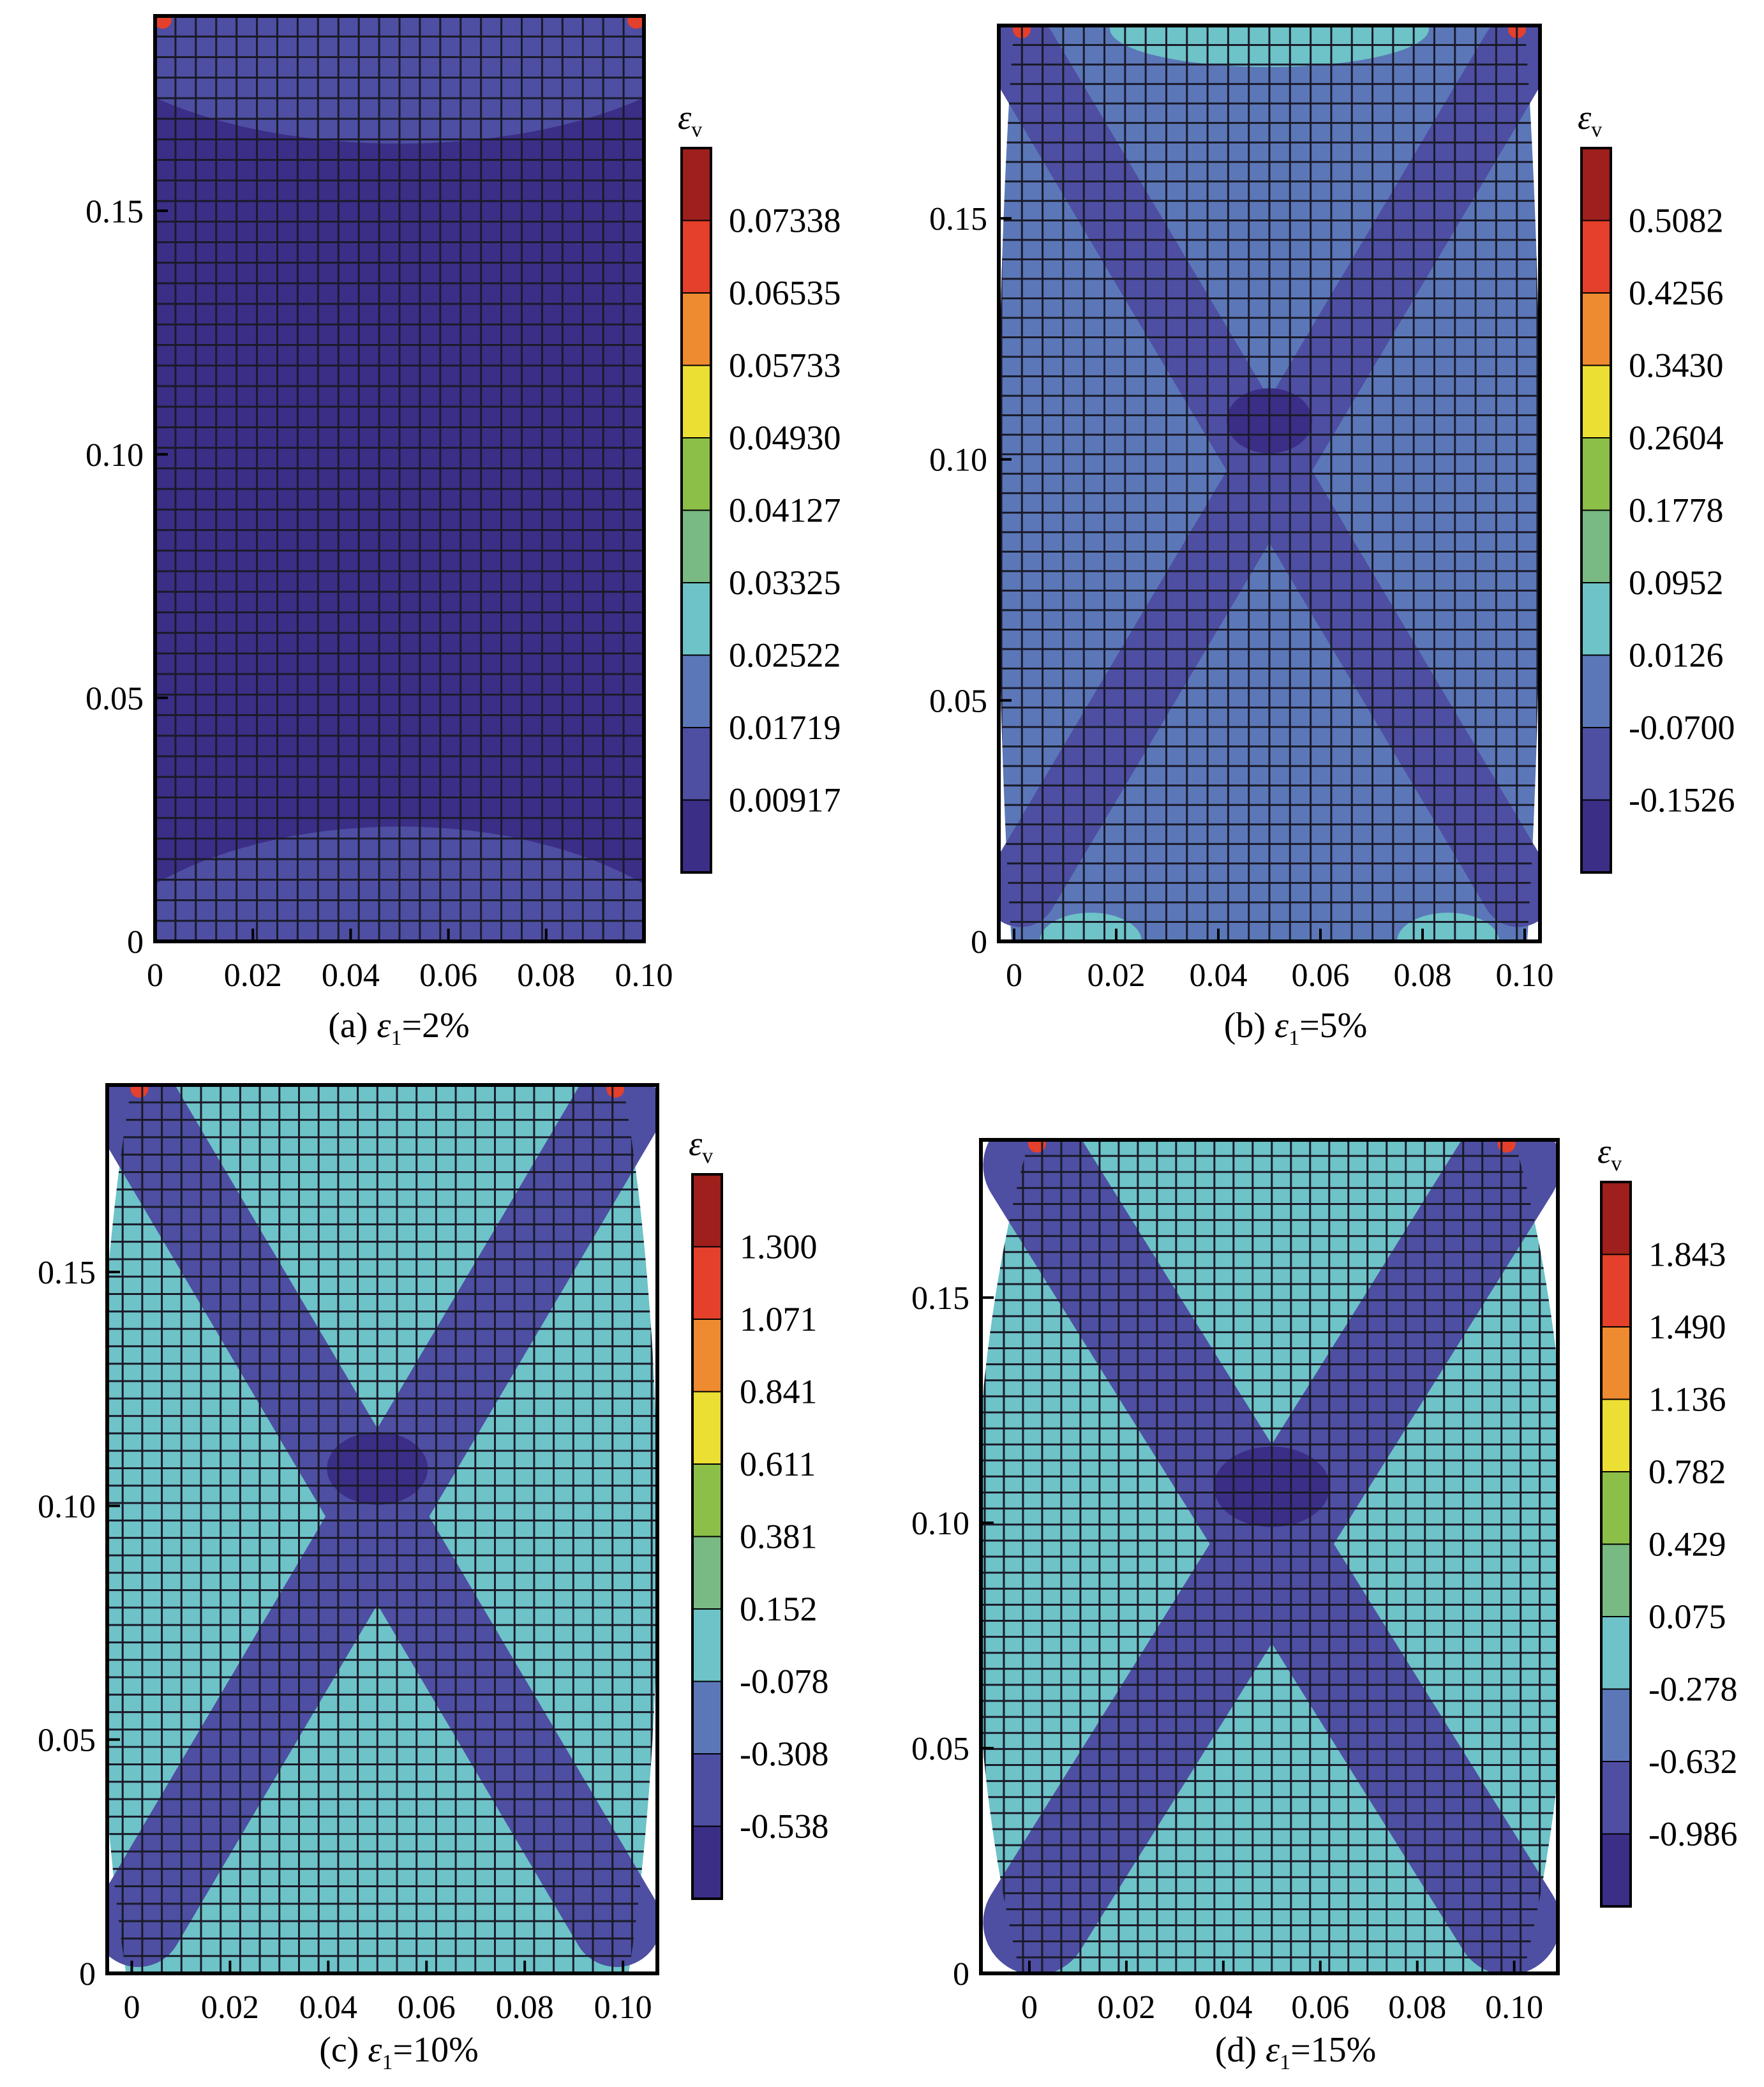  I want to click on colorbar-label: 1.300, so click(779, 1247).